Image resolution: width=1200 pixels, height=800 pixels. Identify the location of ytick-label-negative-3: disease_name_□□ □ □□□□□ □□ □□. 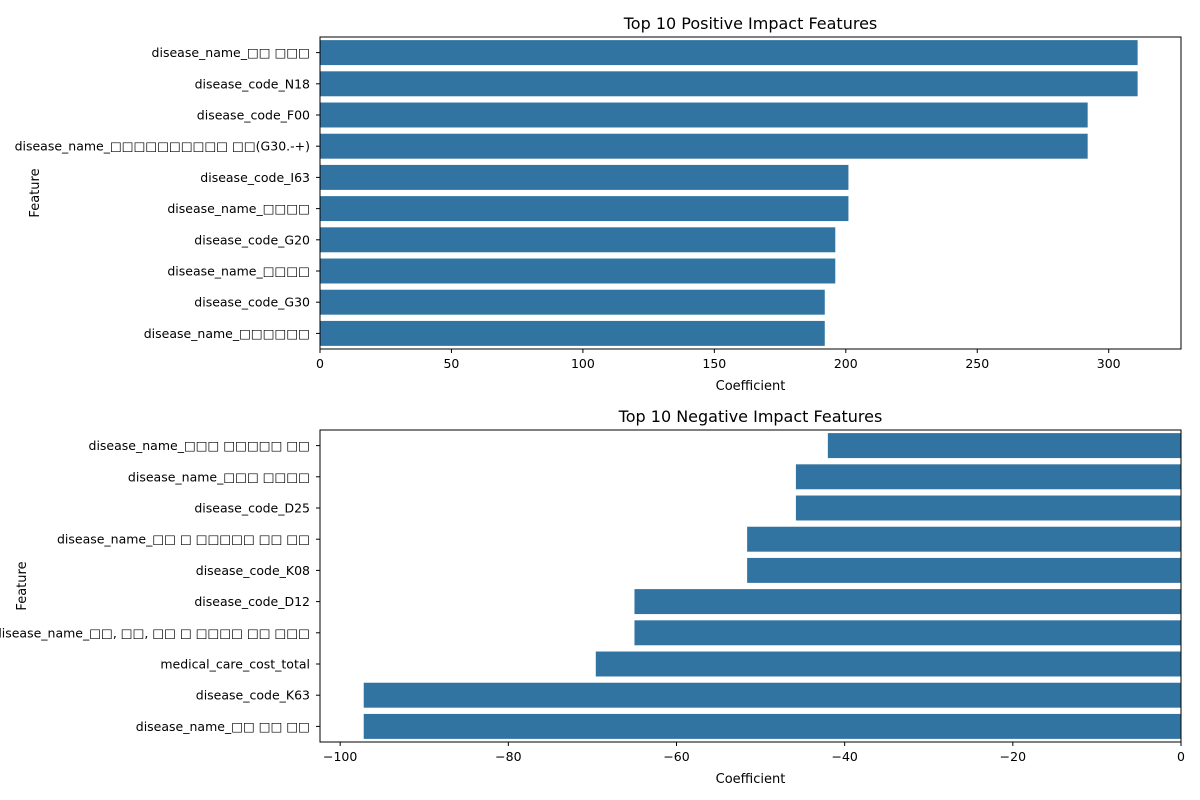
(183, 539).